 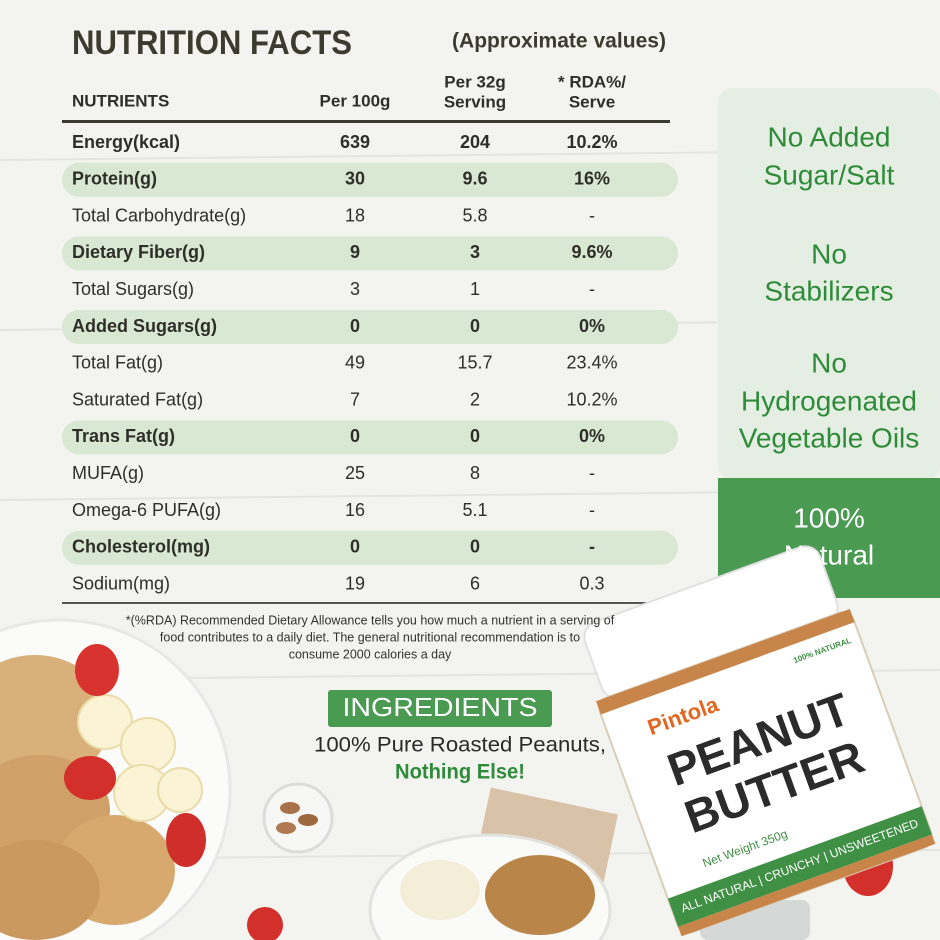 What do you see at coordinates (540, 895) in the screenshot?
I see `granola` at bounding box center [540, 895].